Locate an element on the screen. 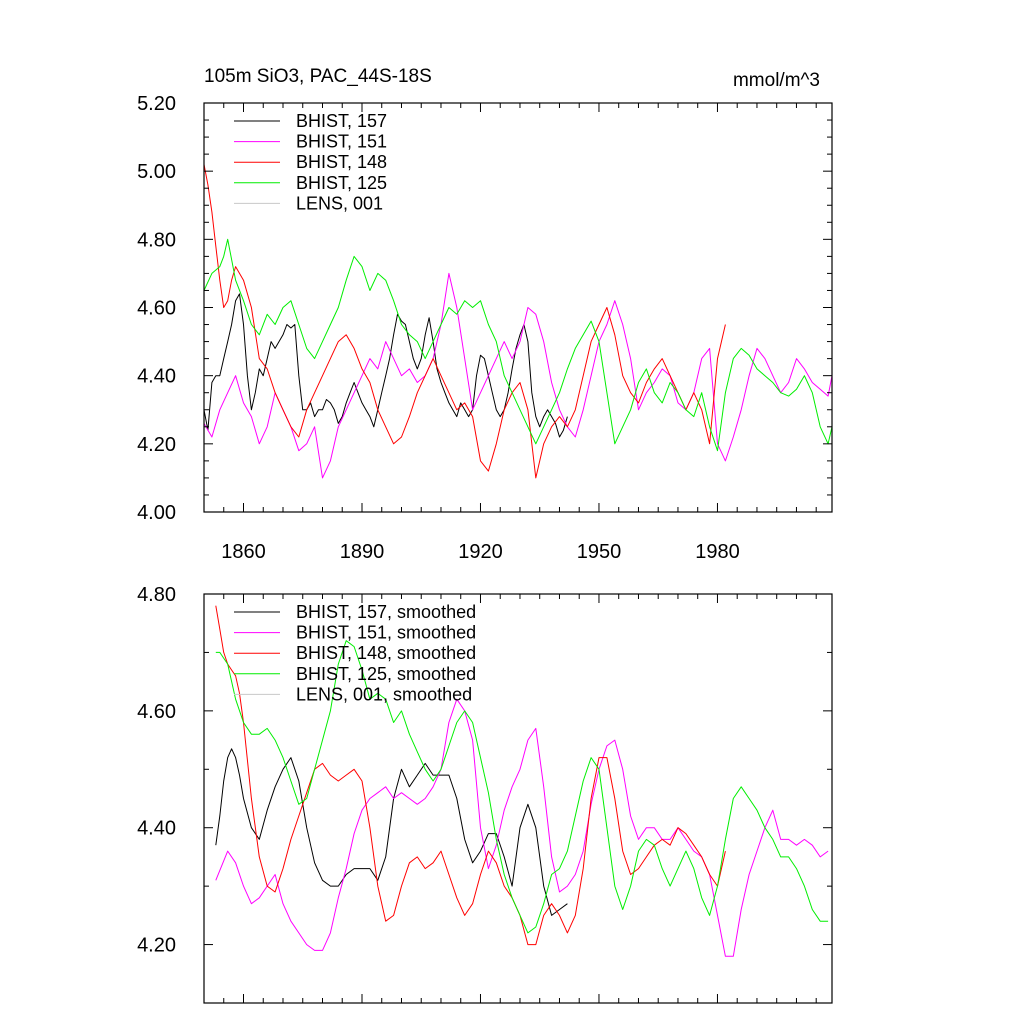  legend-label: BHIST, 151, smoothed is located at coordinates (386, 633).